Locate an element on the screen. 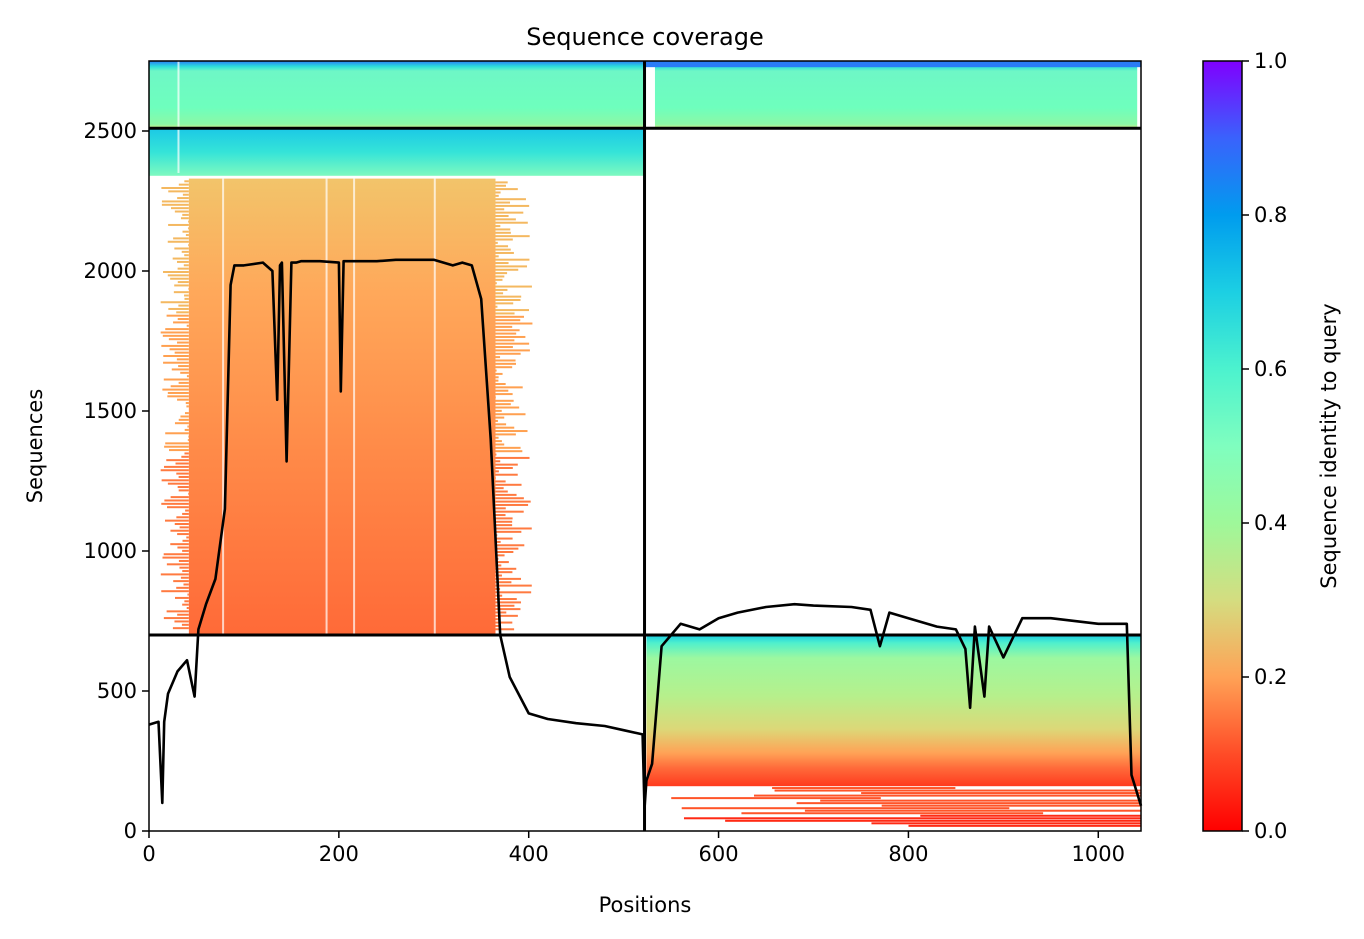  block-top-right is located at coordinates (896, 94).